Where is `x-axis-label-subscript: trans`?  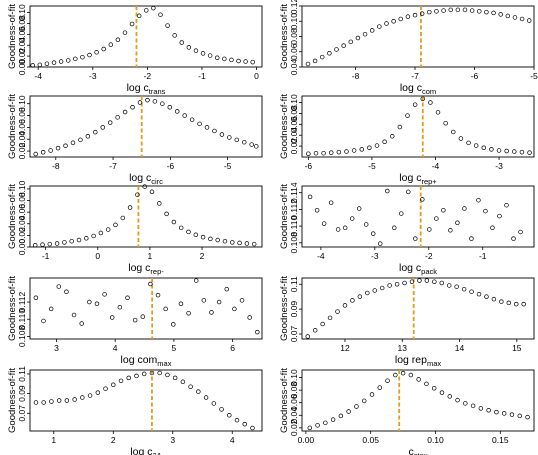 x-axis-label-subscript: trans is located at coordinates (157, 91).